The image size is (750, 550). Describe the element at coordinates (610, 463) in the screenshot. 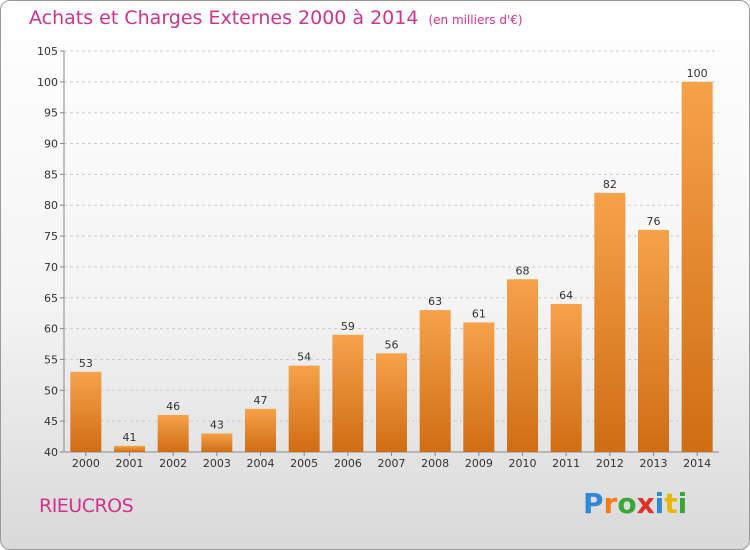

I see `x-tick-label: 2012` at that location.